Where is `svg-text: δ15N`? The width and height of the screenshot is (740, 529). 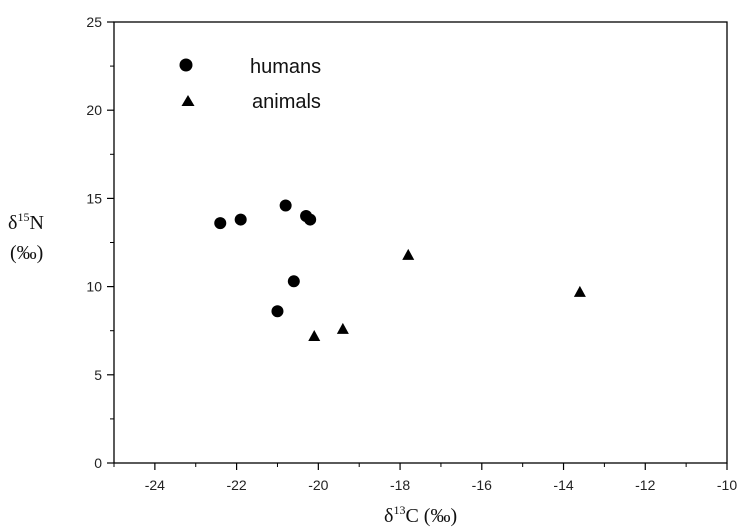 svg-text: δ15N is located at coordinates (26, 222).